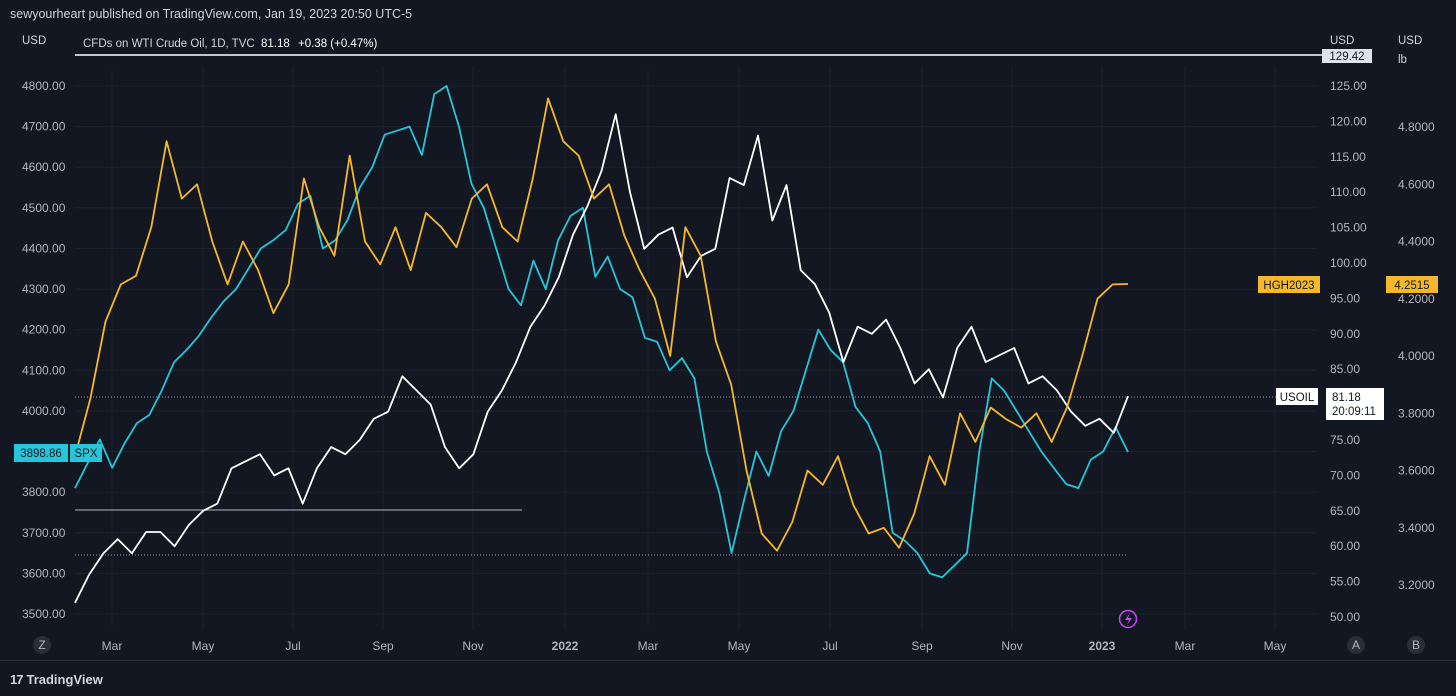  Describe the element at coordinates (275, 44) in the screenshot. I see `legend-last: 81.18` at that location.